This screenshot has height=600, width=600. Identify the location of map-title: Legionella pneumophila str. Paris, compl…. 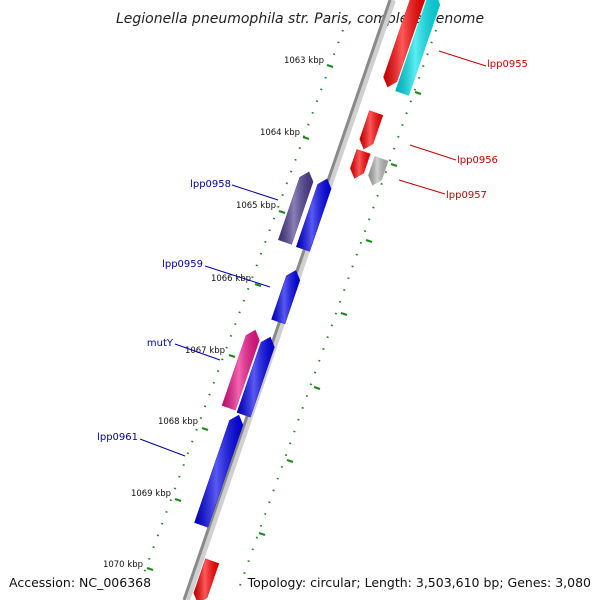
(300, 19).